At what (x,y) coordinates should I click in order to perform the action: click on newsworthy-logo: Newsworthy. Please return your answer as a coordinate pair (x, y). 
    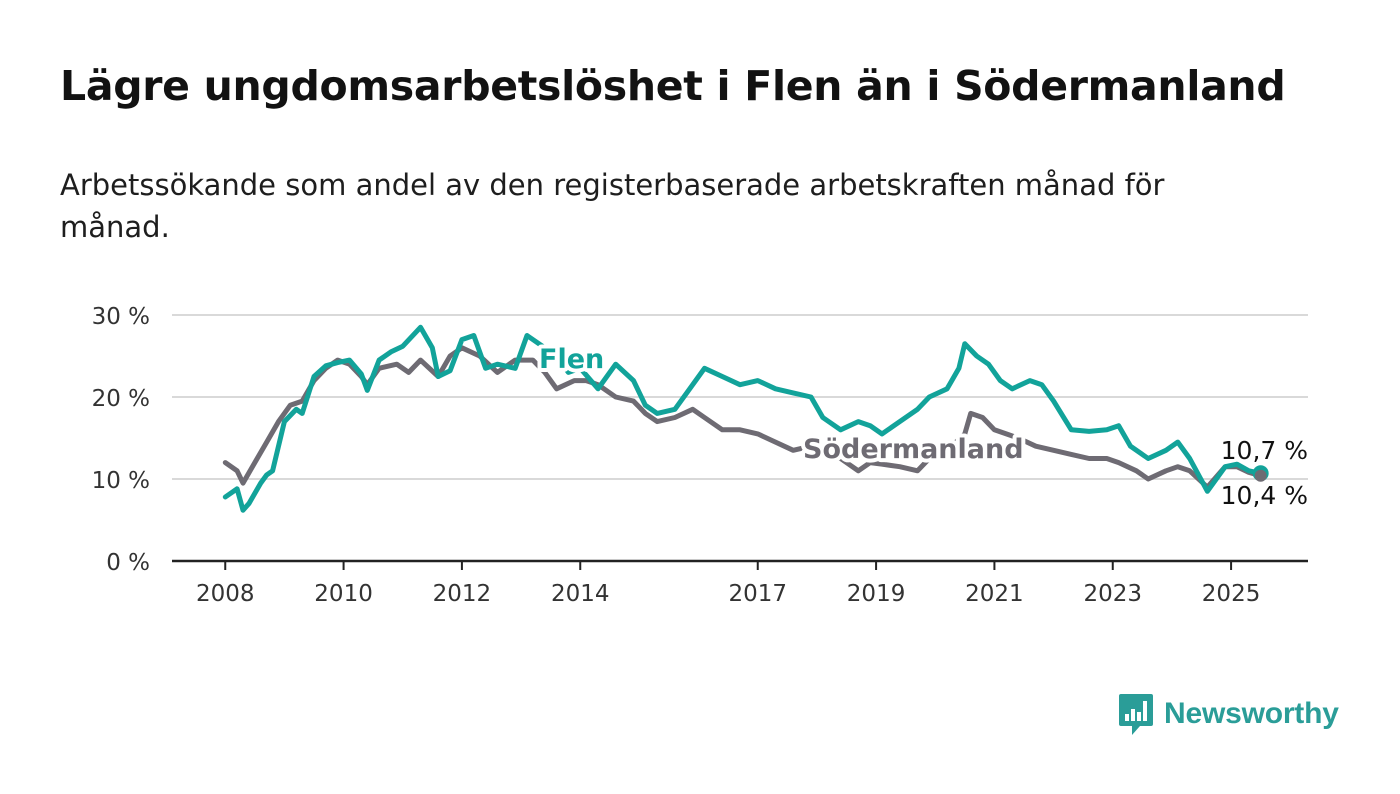
    Looking at the image, I should click on (1228, 714).